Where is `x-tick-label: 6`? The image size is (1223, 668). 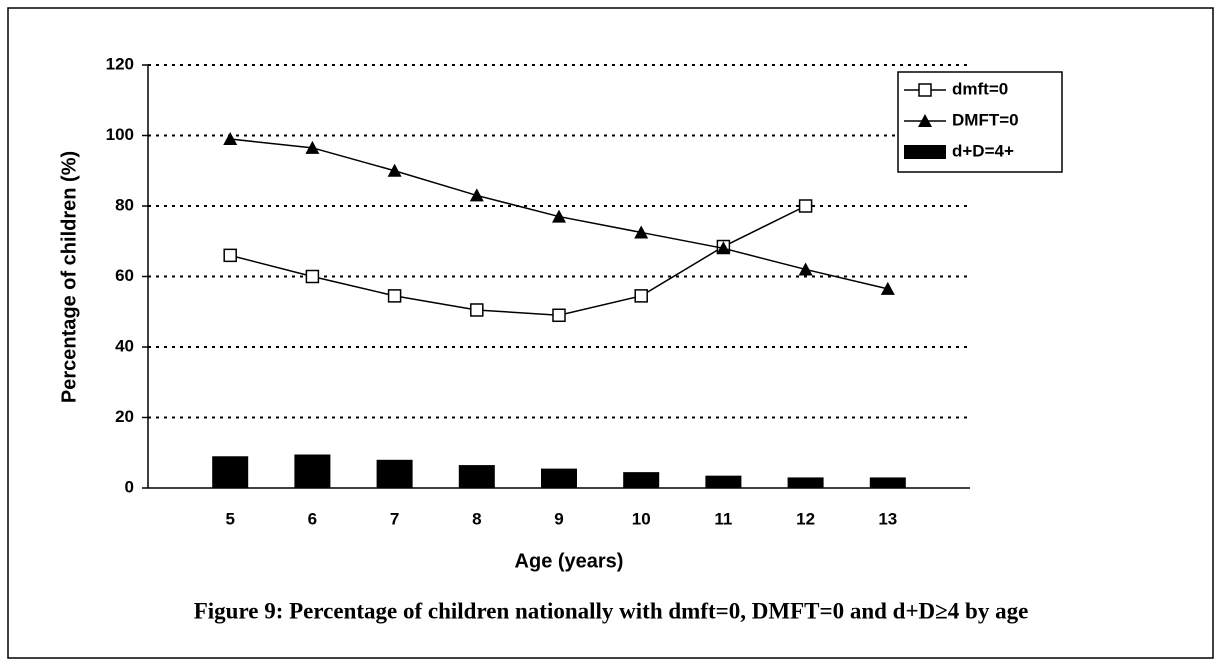 x-tick-label: 6 is located at coordinates (312, 518).